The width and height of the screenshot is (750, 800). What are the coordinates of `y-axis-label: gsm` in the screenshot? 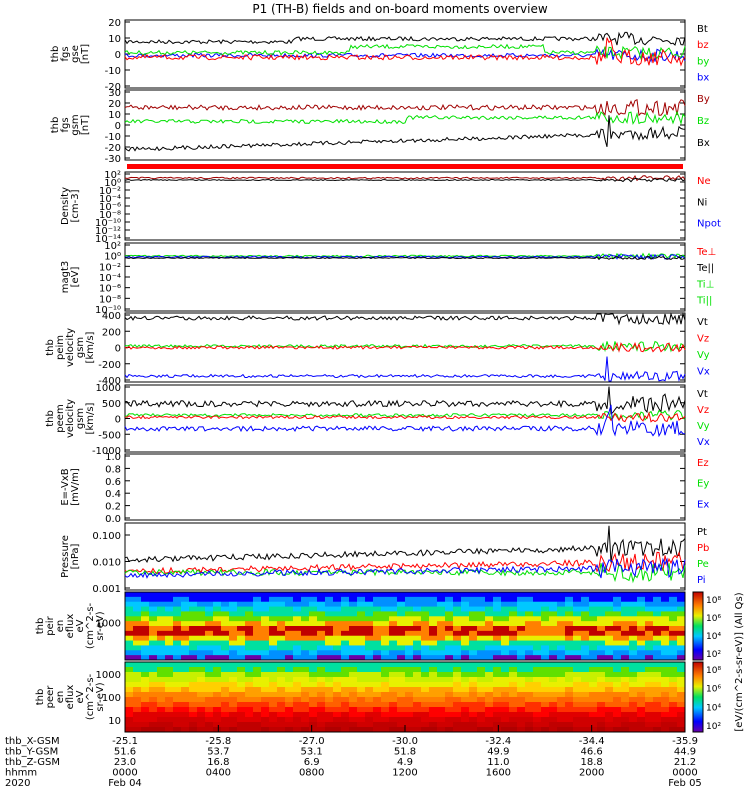 It's located at (75, 124).